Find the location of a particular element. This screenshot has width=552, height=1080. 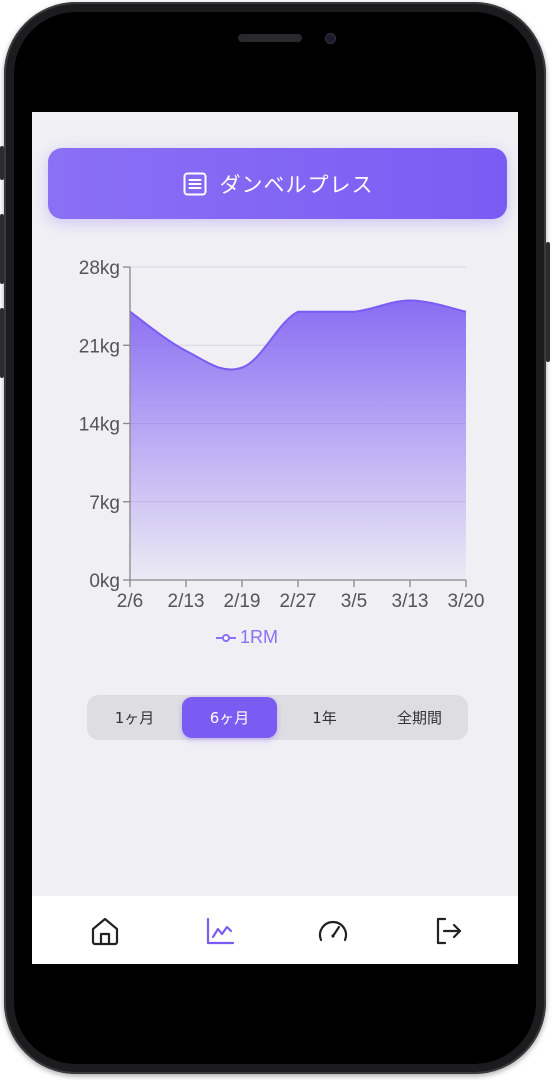

volume-down-button is located at coordinates (2, 343).